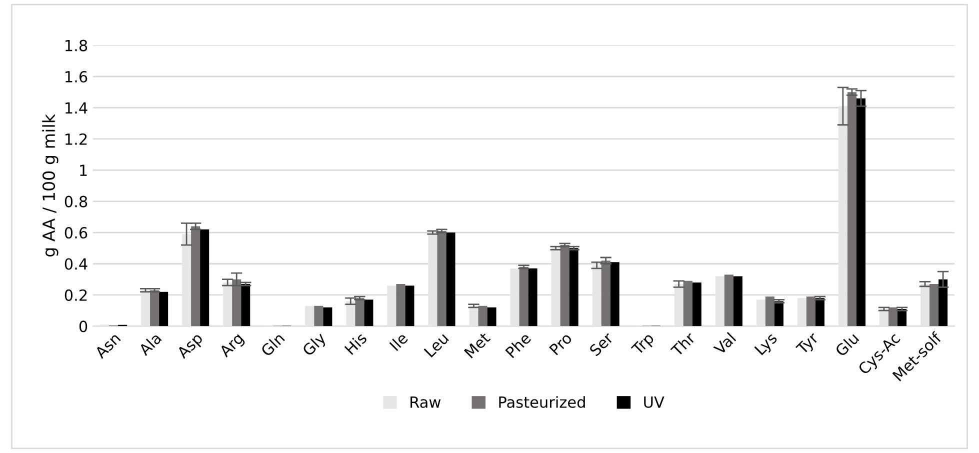  Describe the element at coordinates (273, 344) in the screenshot. I see `x-tick-label: Gln` at that location.